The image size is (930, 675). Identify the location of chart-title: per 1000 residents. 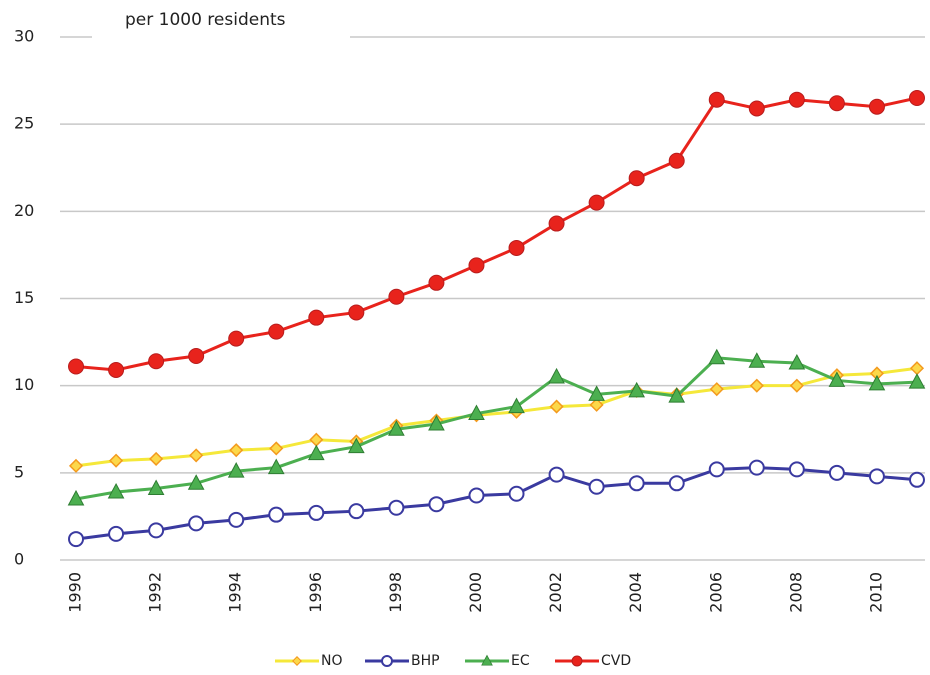
(205, 20).